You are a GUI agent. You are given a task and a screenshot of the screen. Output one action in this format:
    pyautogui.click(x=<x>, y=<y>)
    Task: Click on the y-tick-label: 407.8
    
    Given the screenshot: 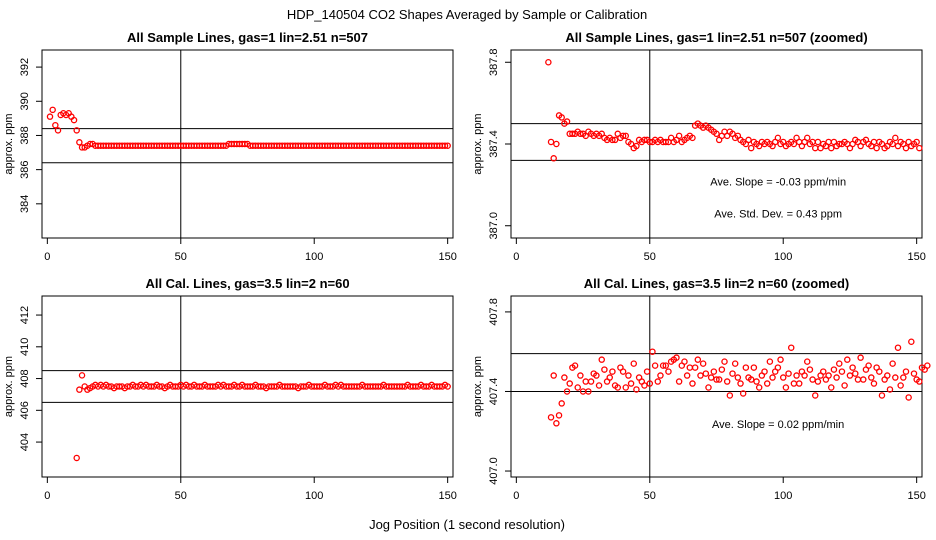 What is the action you would take?
    pyautogui.click(x=494, y=312)
    